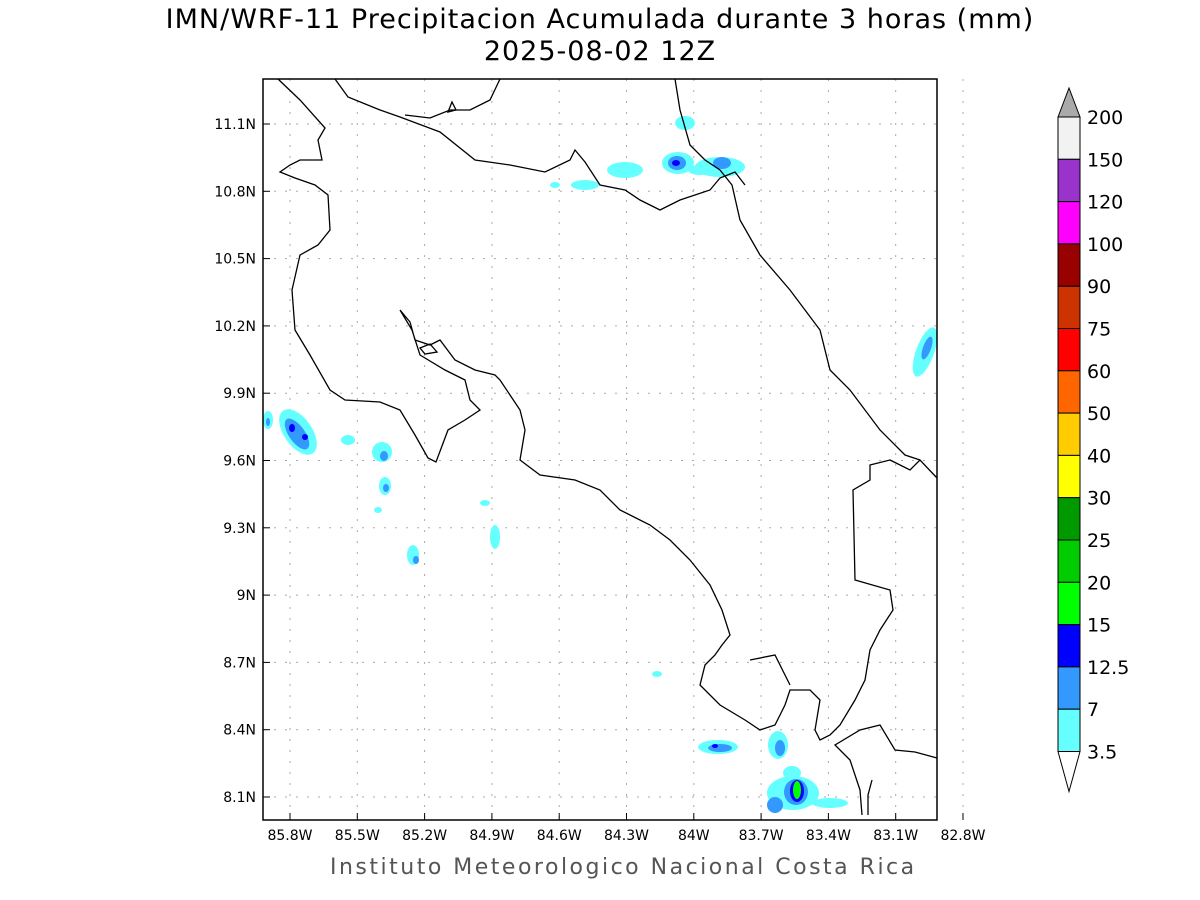 Image resolution: width=1200 pixels, height=900 pixels. I want to click on colorbar-label: 7, so click(1093, 710).